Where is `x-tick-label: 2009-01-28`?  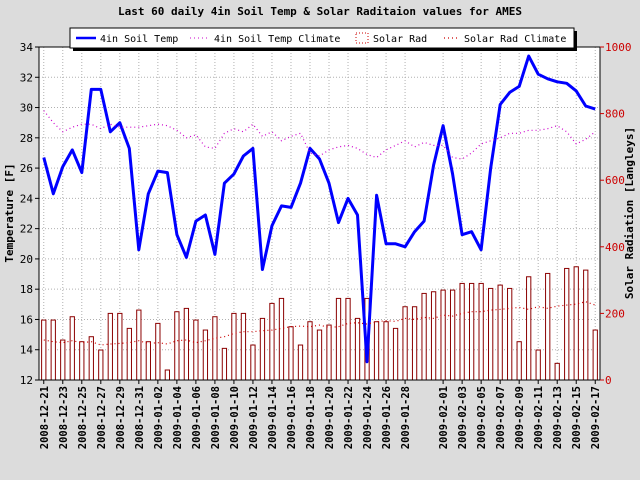 x-tick-label: 2009-01-28 is located at coordinates (406, 417).